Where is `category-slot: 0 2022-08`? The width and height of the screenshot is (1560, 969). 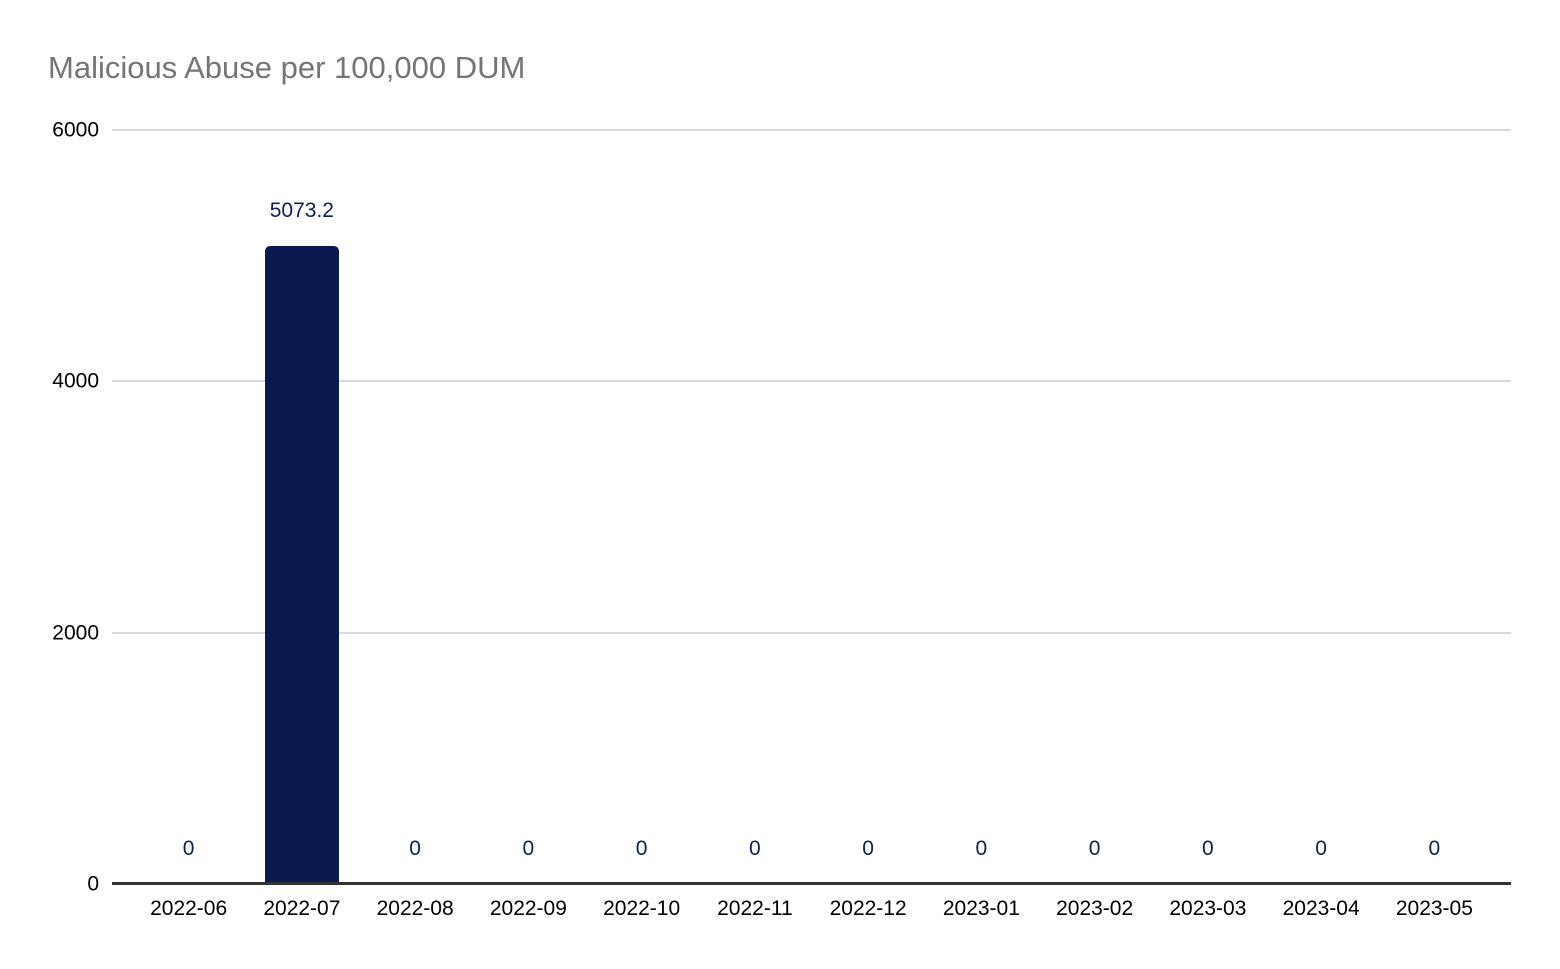
category-slot: 0 2022-08 is located at coordinates (415, 524).